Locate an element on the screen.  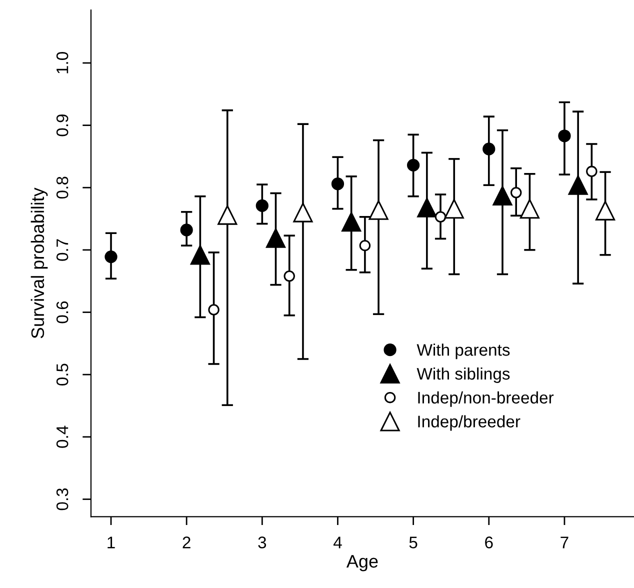
x-tick-label: 4 is located at coordinates (337, 542).